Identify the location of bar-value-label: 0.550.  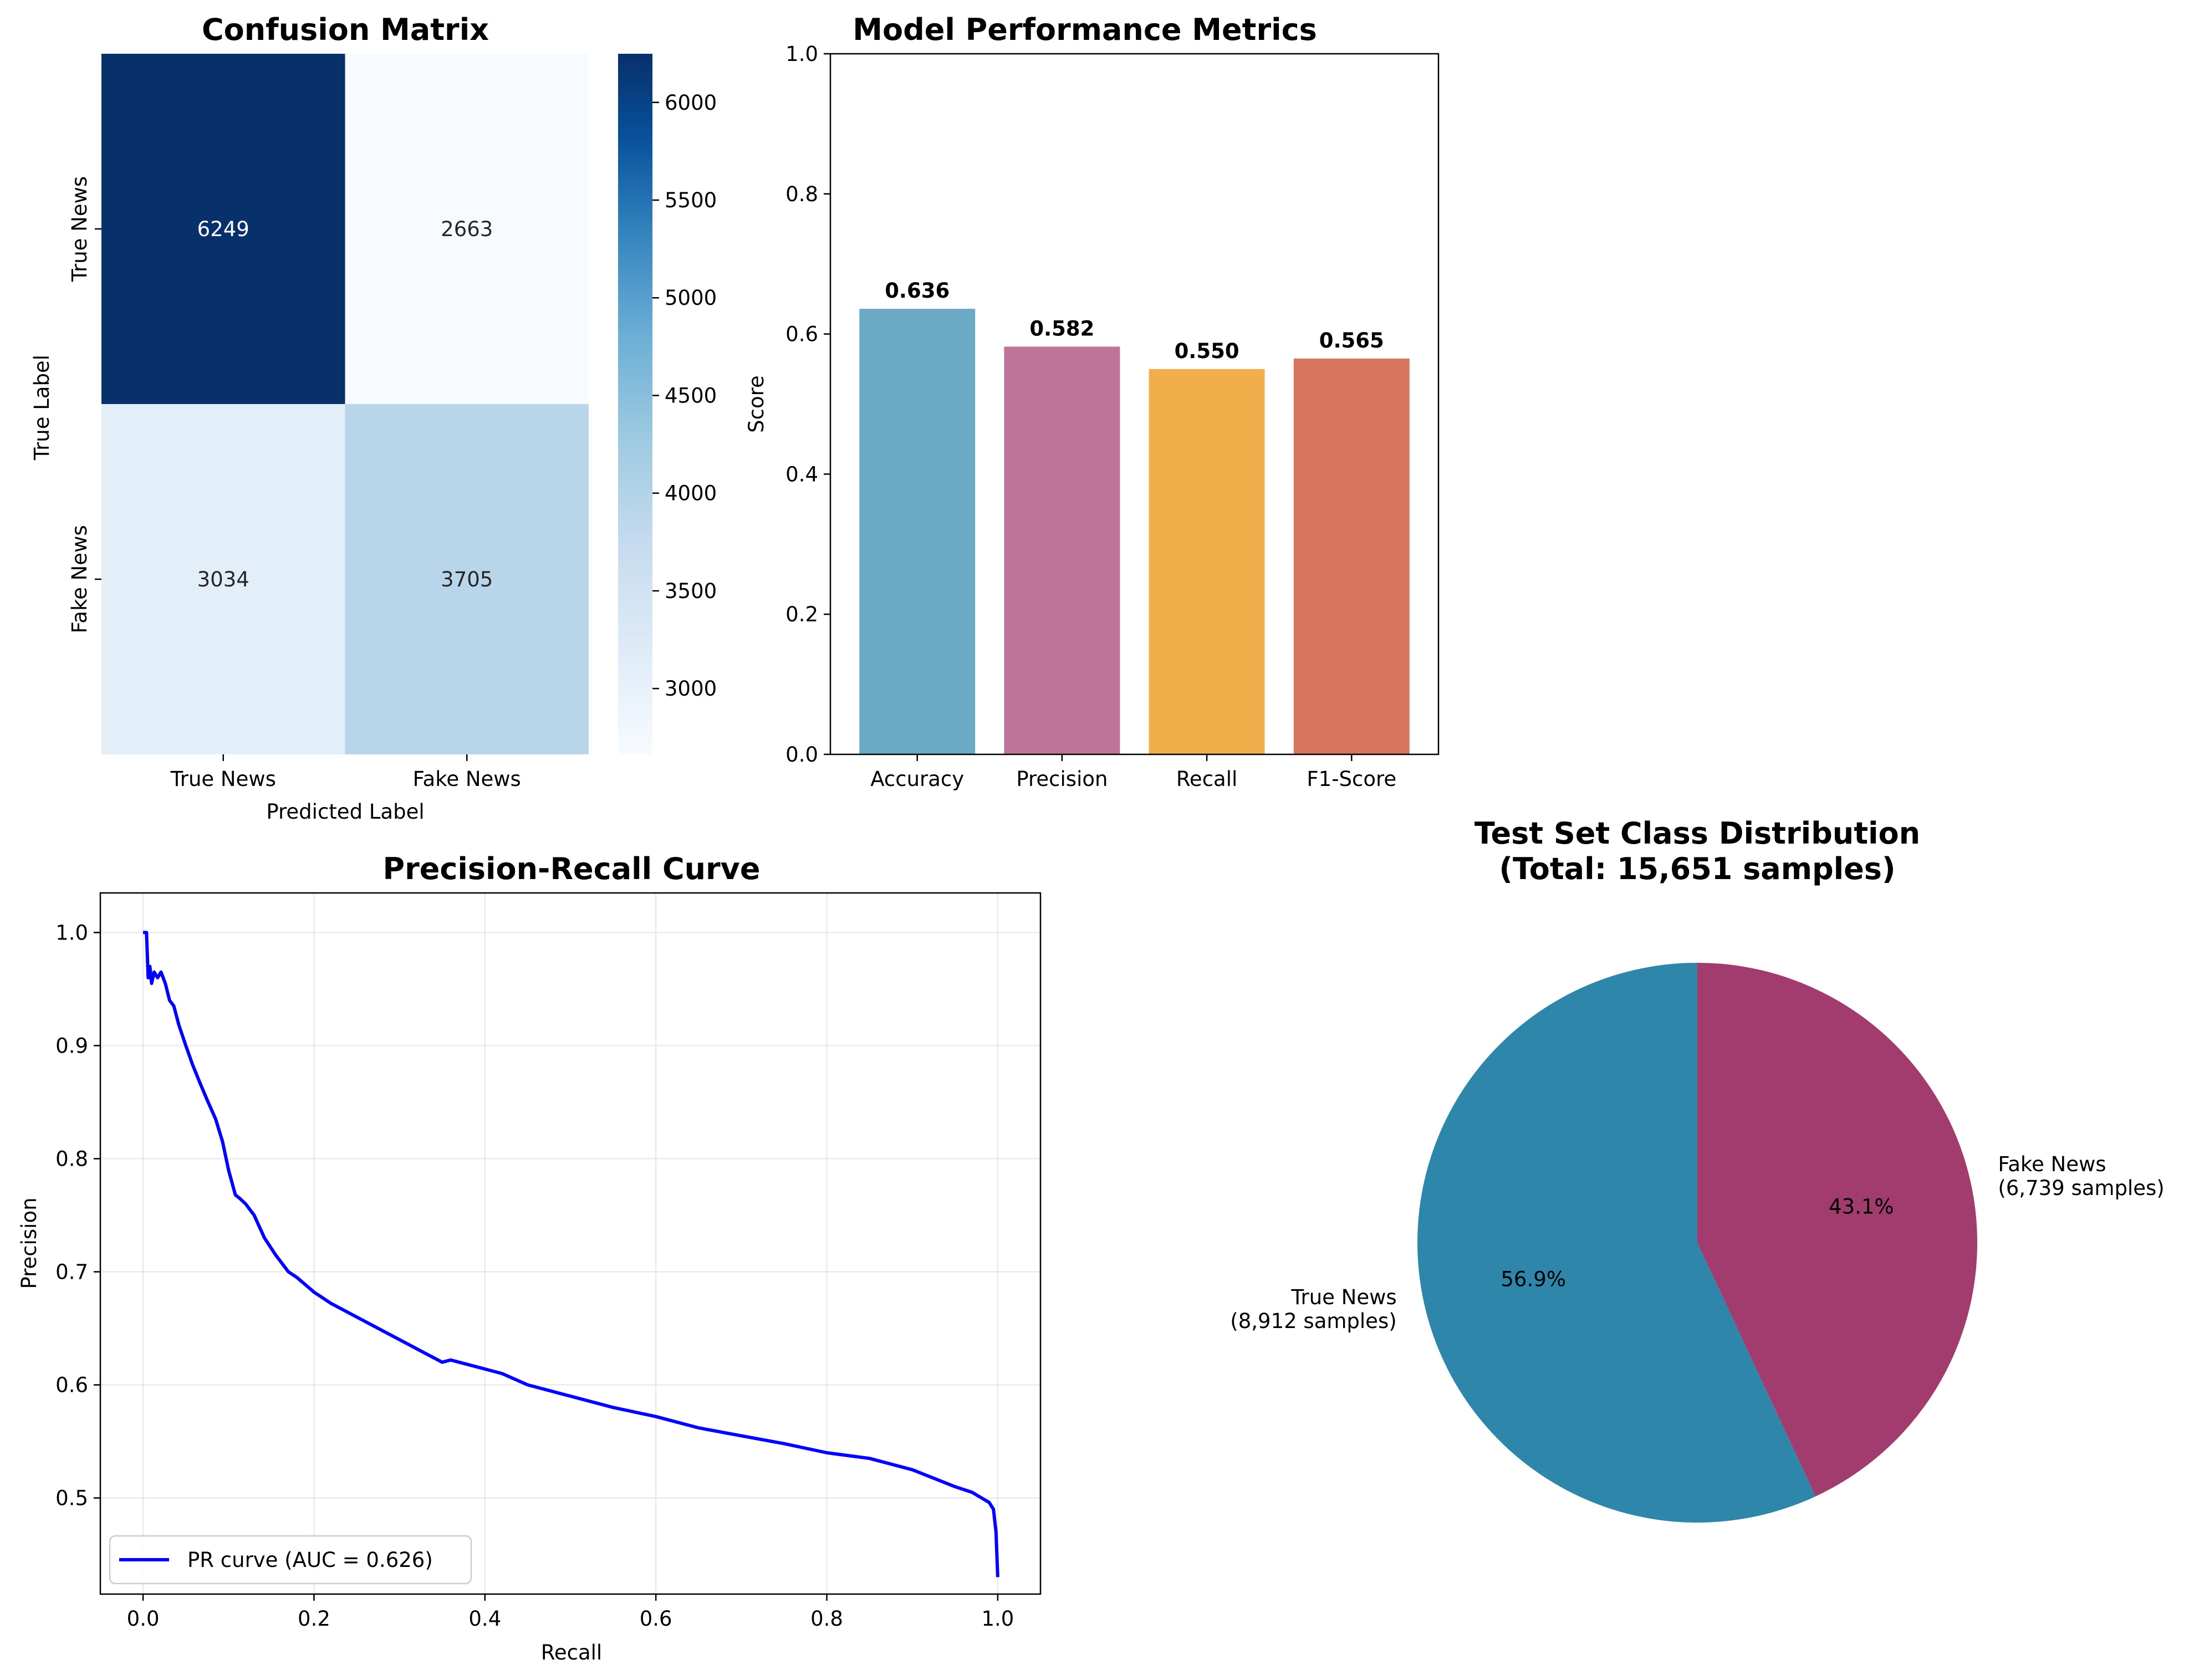
(1207, 351).